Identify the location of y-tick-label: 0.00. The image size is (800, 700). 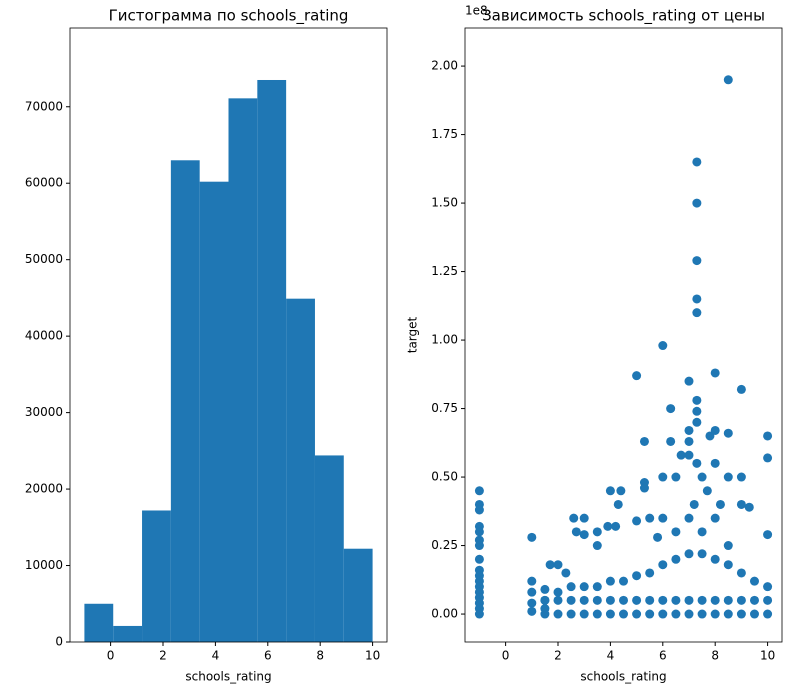
(444, 614).